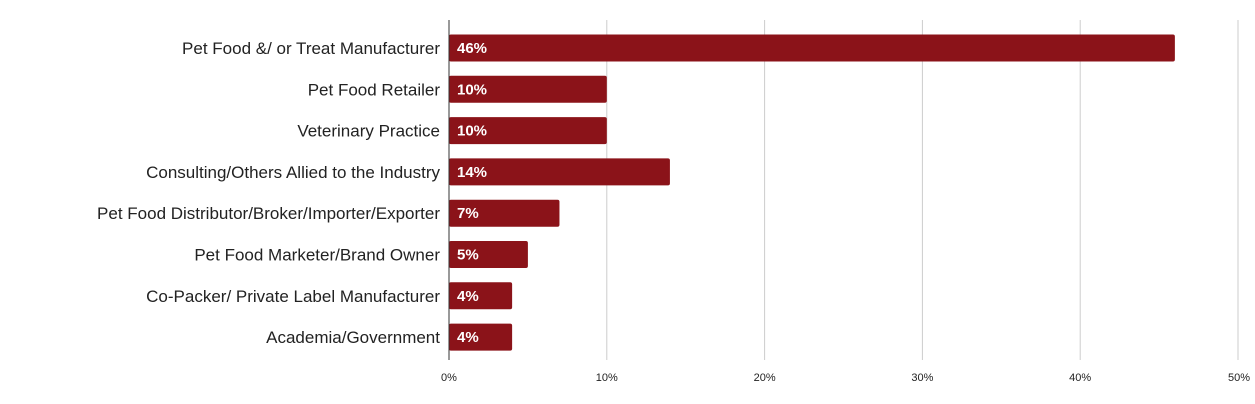  What do you see at coordinates (368, 131) in the screenshot?
I see `category-label: Veterinary Practice` at bounding box center [368, 131].